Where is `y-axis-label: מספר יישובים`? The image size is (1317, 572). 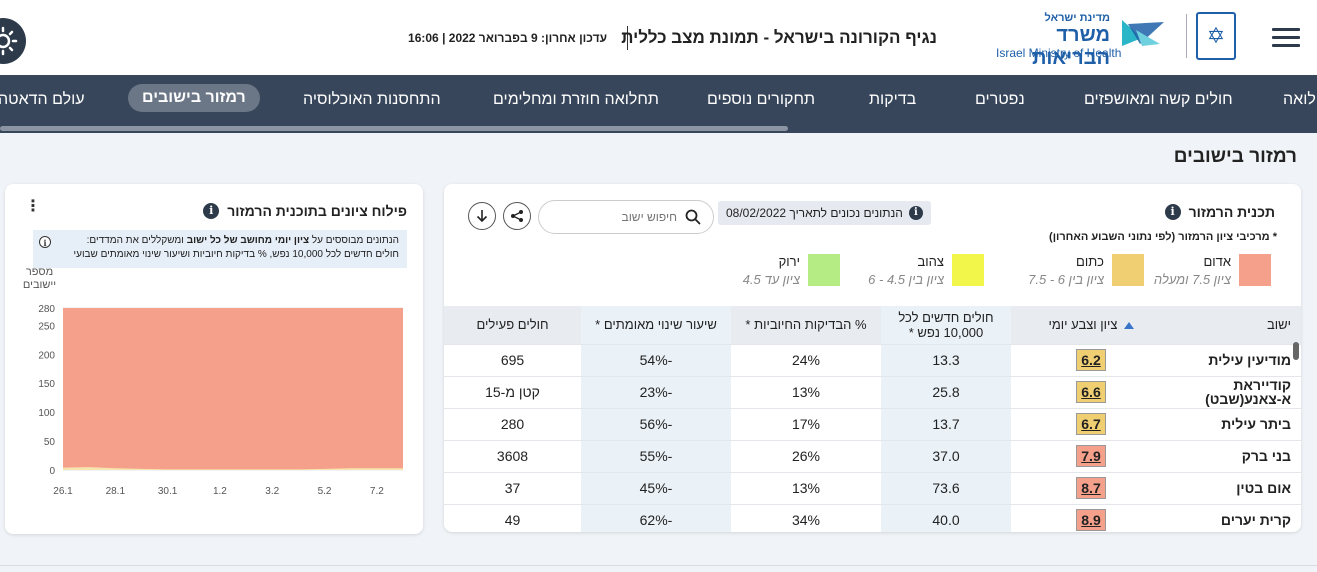 y-axis-label: מספר יישובים is located at coordinates (39, 279).